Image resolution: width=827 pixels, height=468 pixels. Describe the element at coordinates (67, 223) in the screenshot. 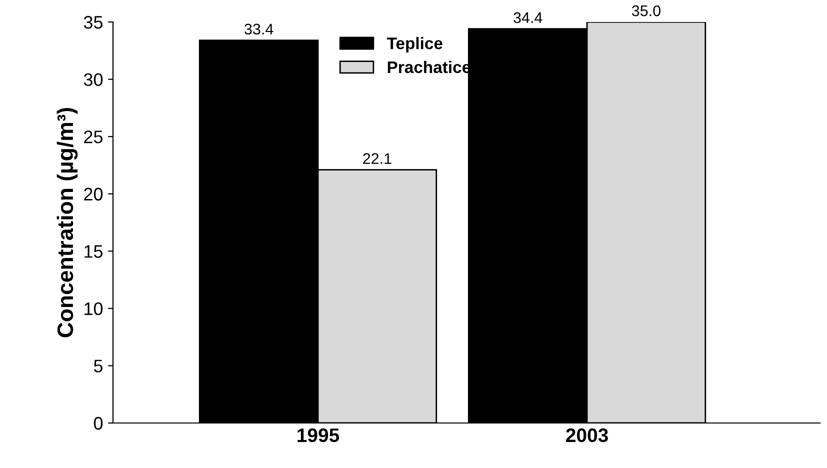

I see `y-axis-title: Concentration (µg/m³)` at that location.